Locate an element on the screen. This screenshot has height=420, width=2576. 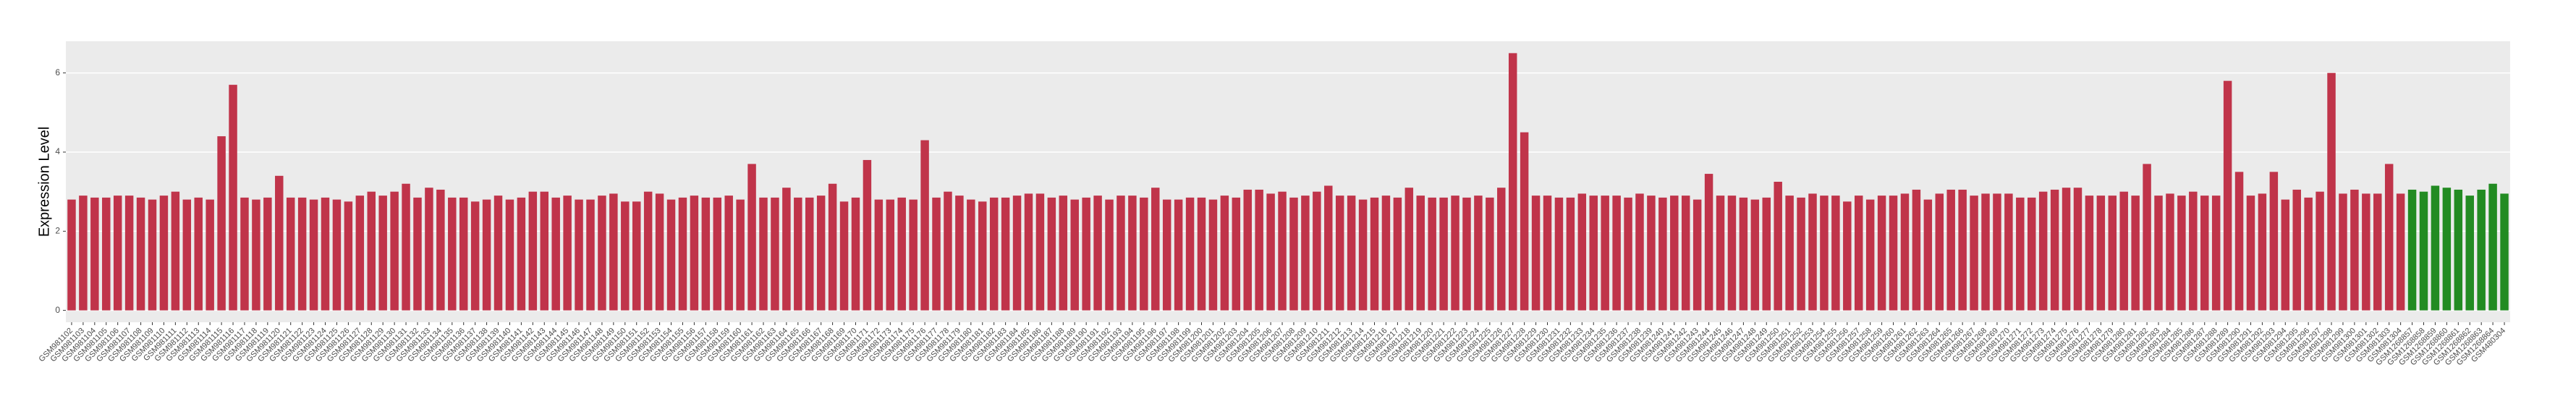
y-tick-label: 2 is located at coordinates (57, 230).